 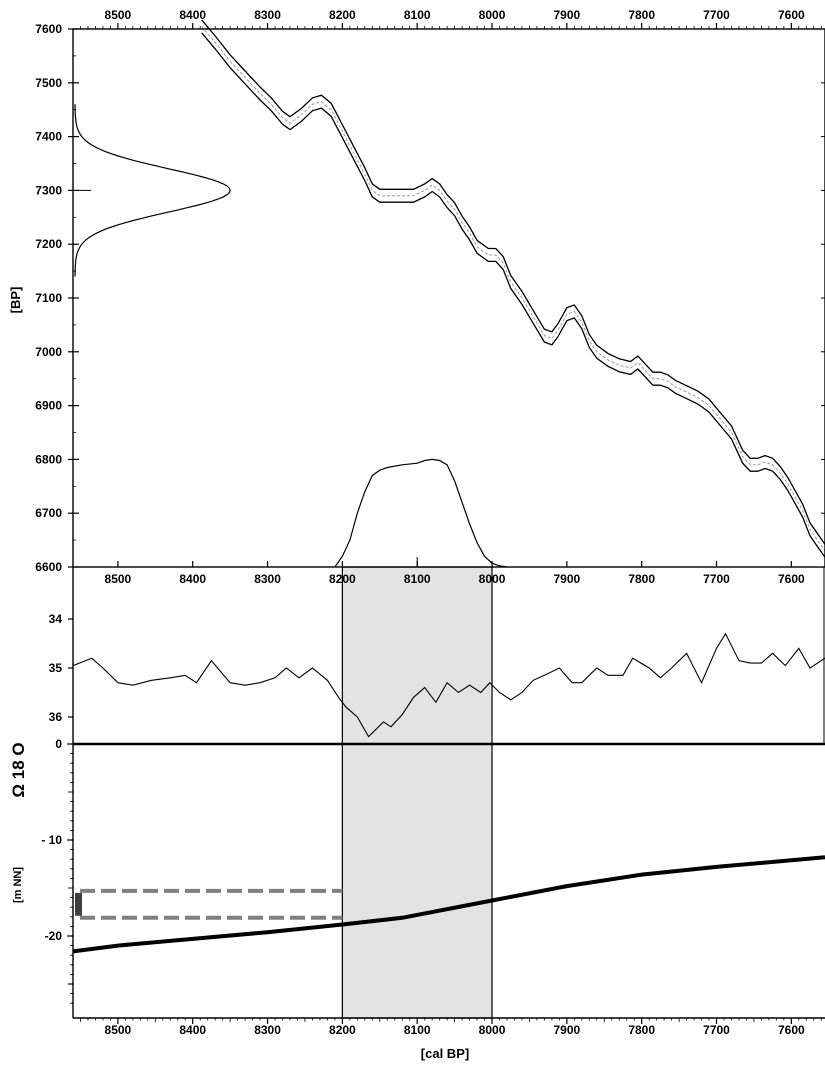 I want to click on bottom-x-tick-label: 7900, so click(x=566, y=1030).